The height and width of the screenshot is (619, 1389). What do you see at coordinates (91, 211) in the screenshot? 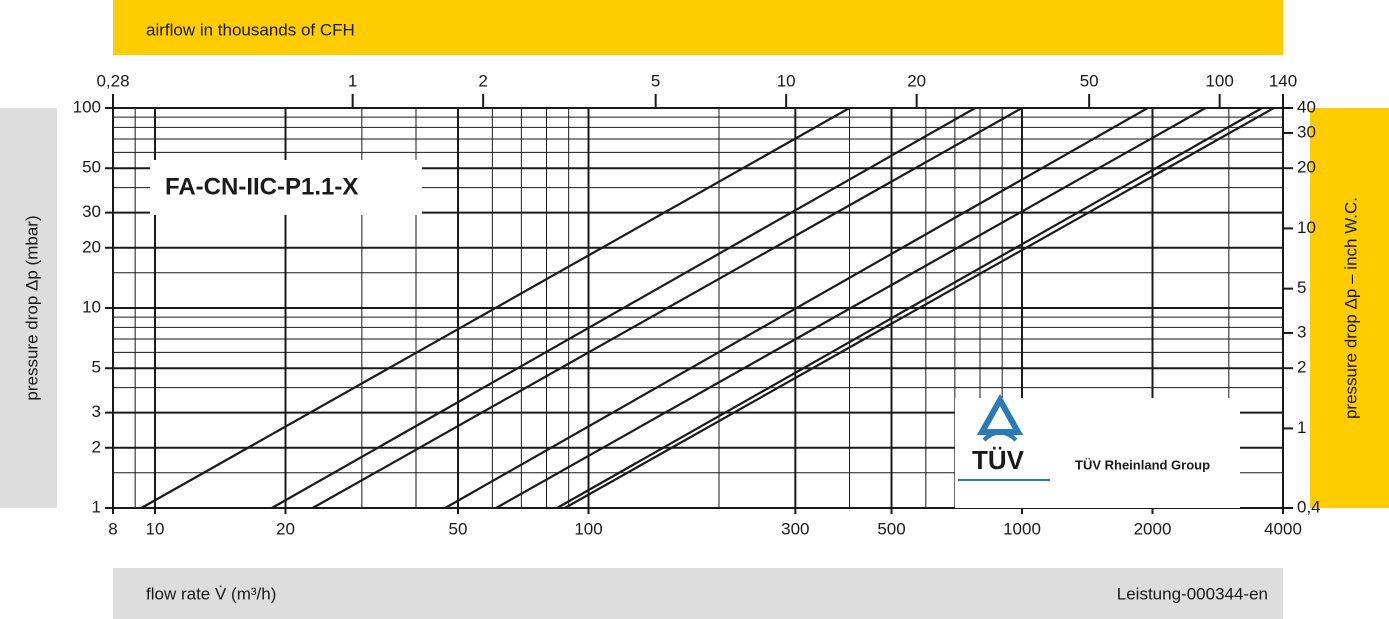
I see `y-tick-label: 30` at bounding box center [91, 211].